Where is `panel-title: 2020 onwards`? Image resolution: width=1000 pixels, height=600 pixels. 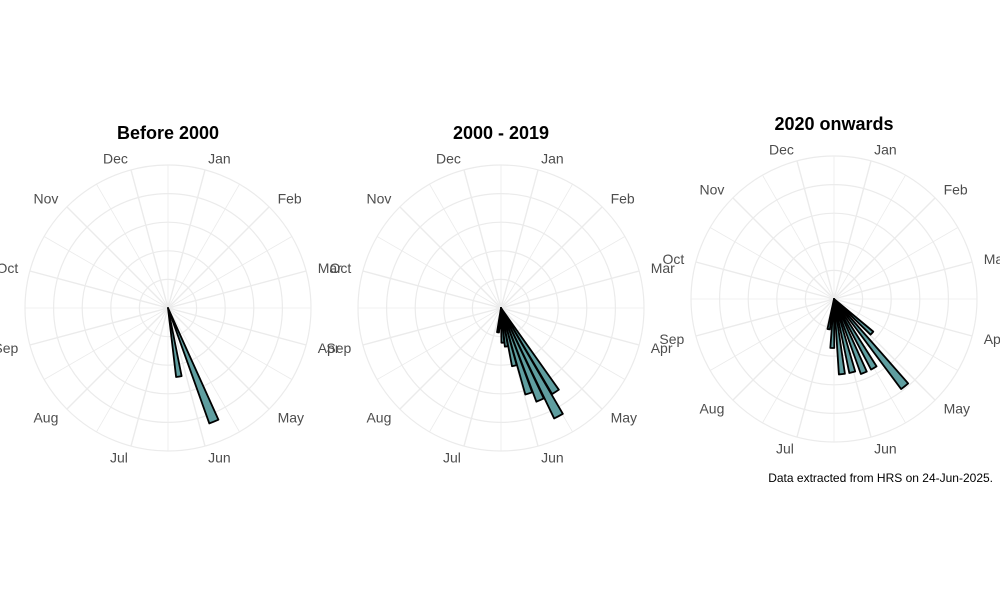
panel-title: 2020 onwards is located at coordinates (833, 124).